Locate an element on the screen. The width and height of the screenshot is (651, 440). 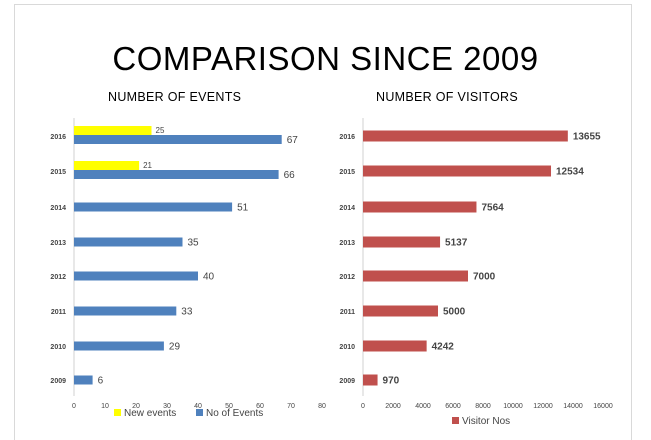
visitors-data-label: 5137 is located at coordinates (456, 243).